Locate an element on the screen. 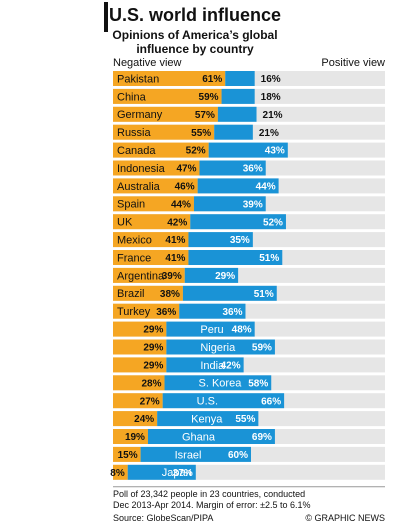 This screenshot has width=404, height=523. data-label: 37% is located at coordinates (183, 473).